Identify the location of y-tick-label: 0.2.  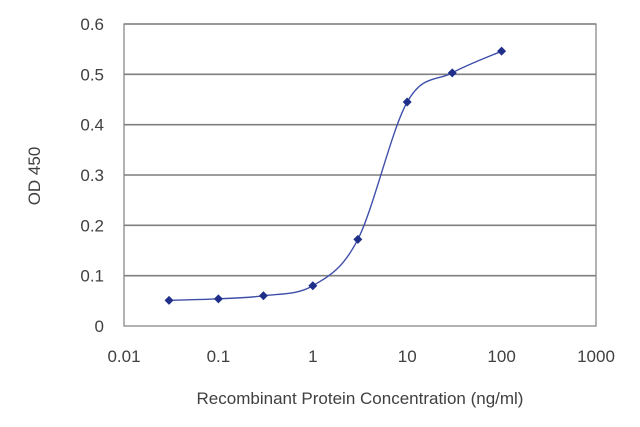
(92, 225).